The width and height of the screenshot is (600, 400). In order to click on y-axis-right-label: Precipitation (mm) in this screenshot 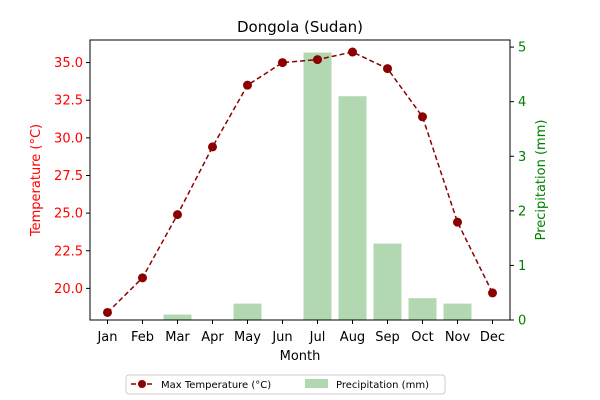, I will do `click(541, 180)`.